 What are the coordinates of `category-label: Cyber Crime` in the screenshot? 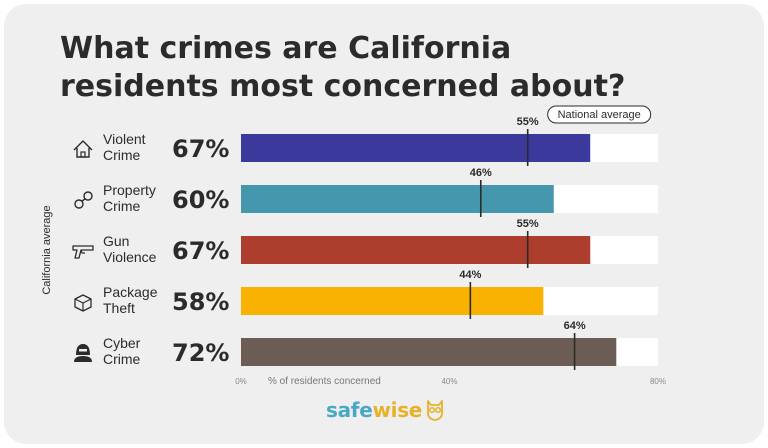 It's located at (122, 351).